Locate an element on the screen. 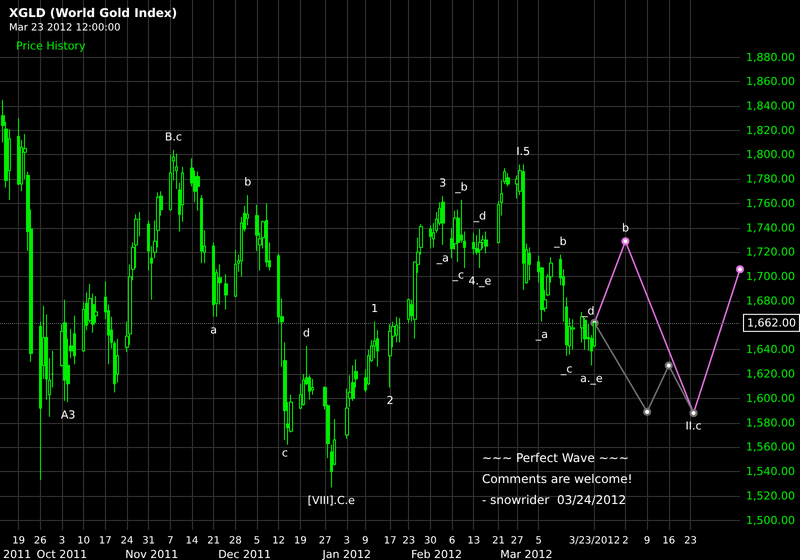  annotation: 3 is located at coordinates (442, 183).